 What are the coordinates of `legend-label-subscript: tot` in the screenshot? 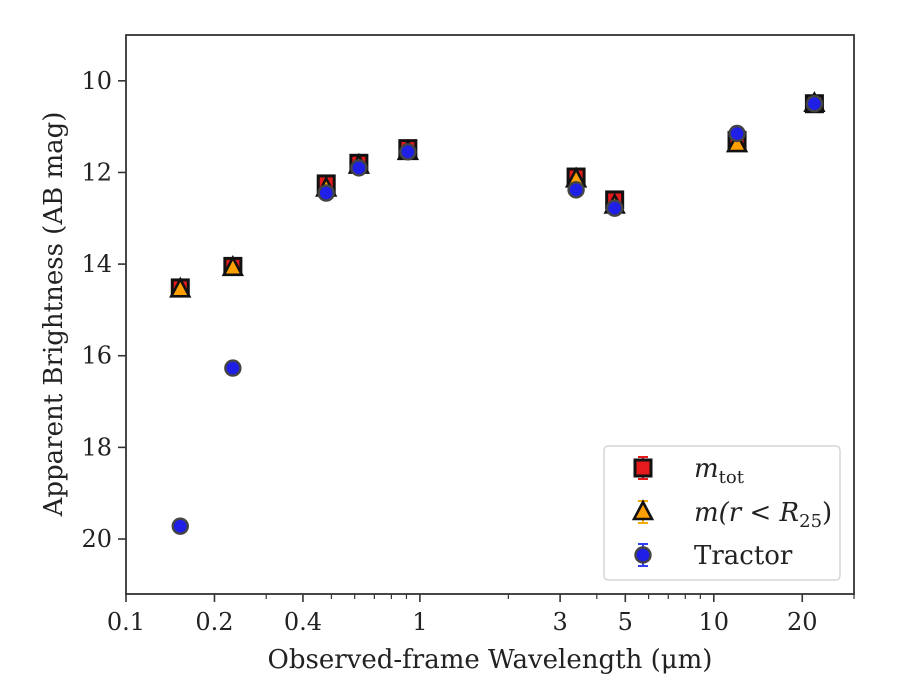 It's located at (732, 477).